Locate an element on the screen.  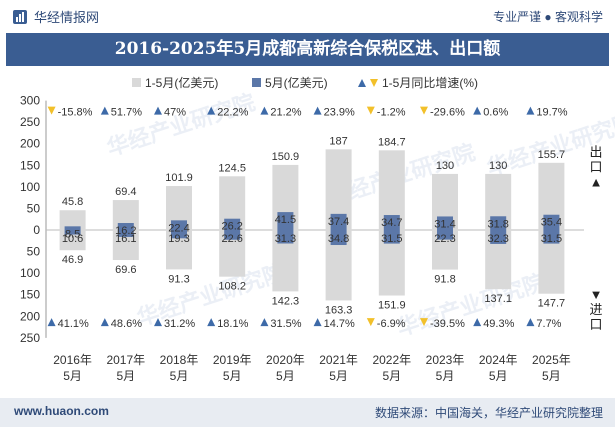
label-export-growth: 19.7% is located at coordinates (551, 113).